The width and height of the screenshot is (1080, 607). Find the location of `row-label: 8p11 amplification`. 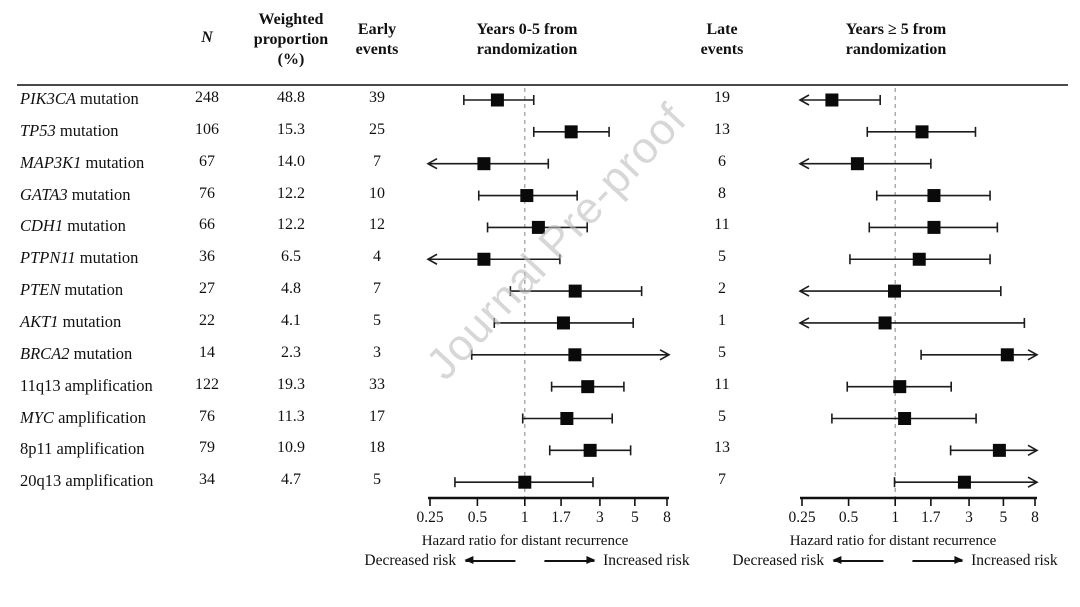

row-label: 8p11 amplification is located at coordinates (82, 449).